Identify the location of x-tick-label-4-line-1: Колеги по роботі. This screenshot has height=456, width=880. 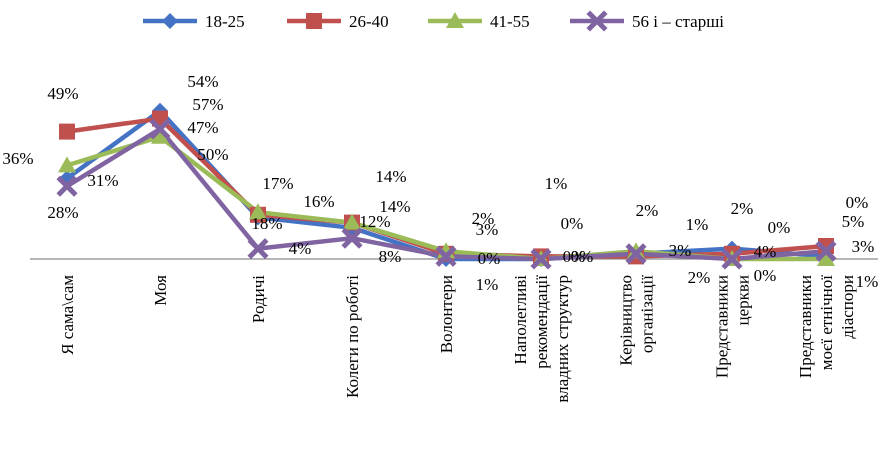
(352, 336).